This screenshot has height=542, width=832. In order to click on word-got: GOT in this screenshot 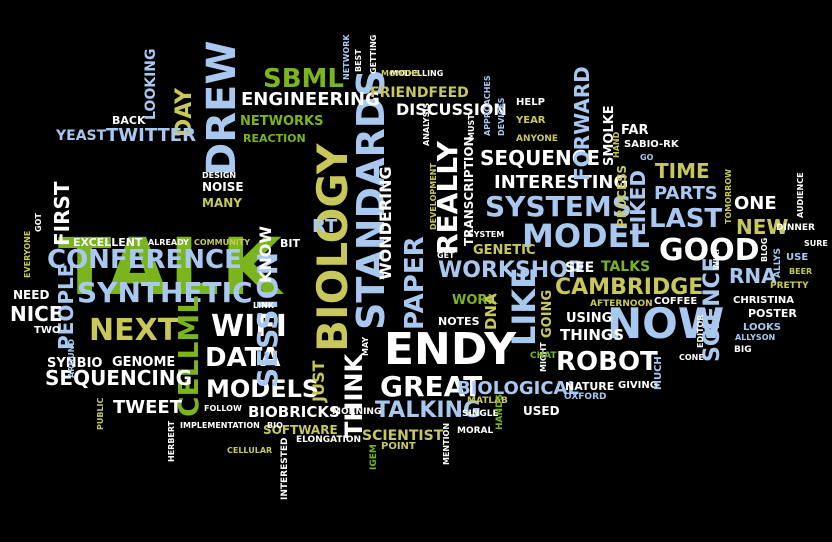, I will do `click(38, 222)`.